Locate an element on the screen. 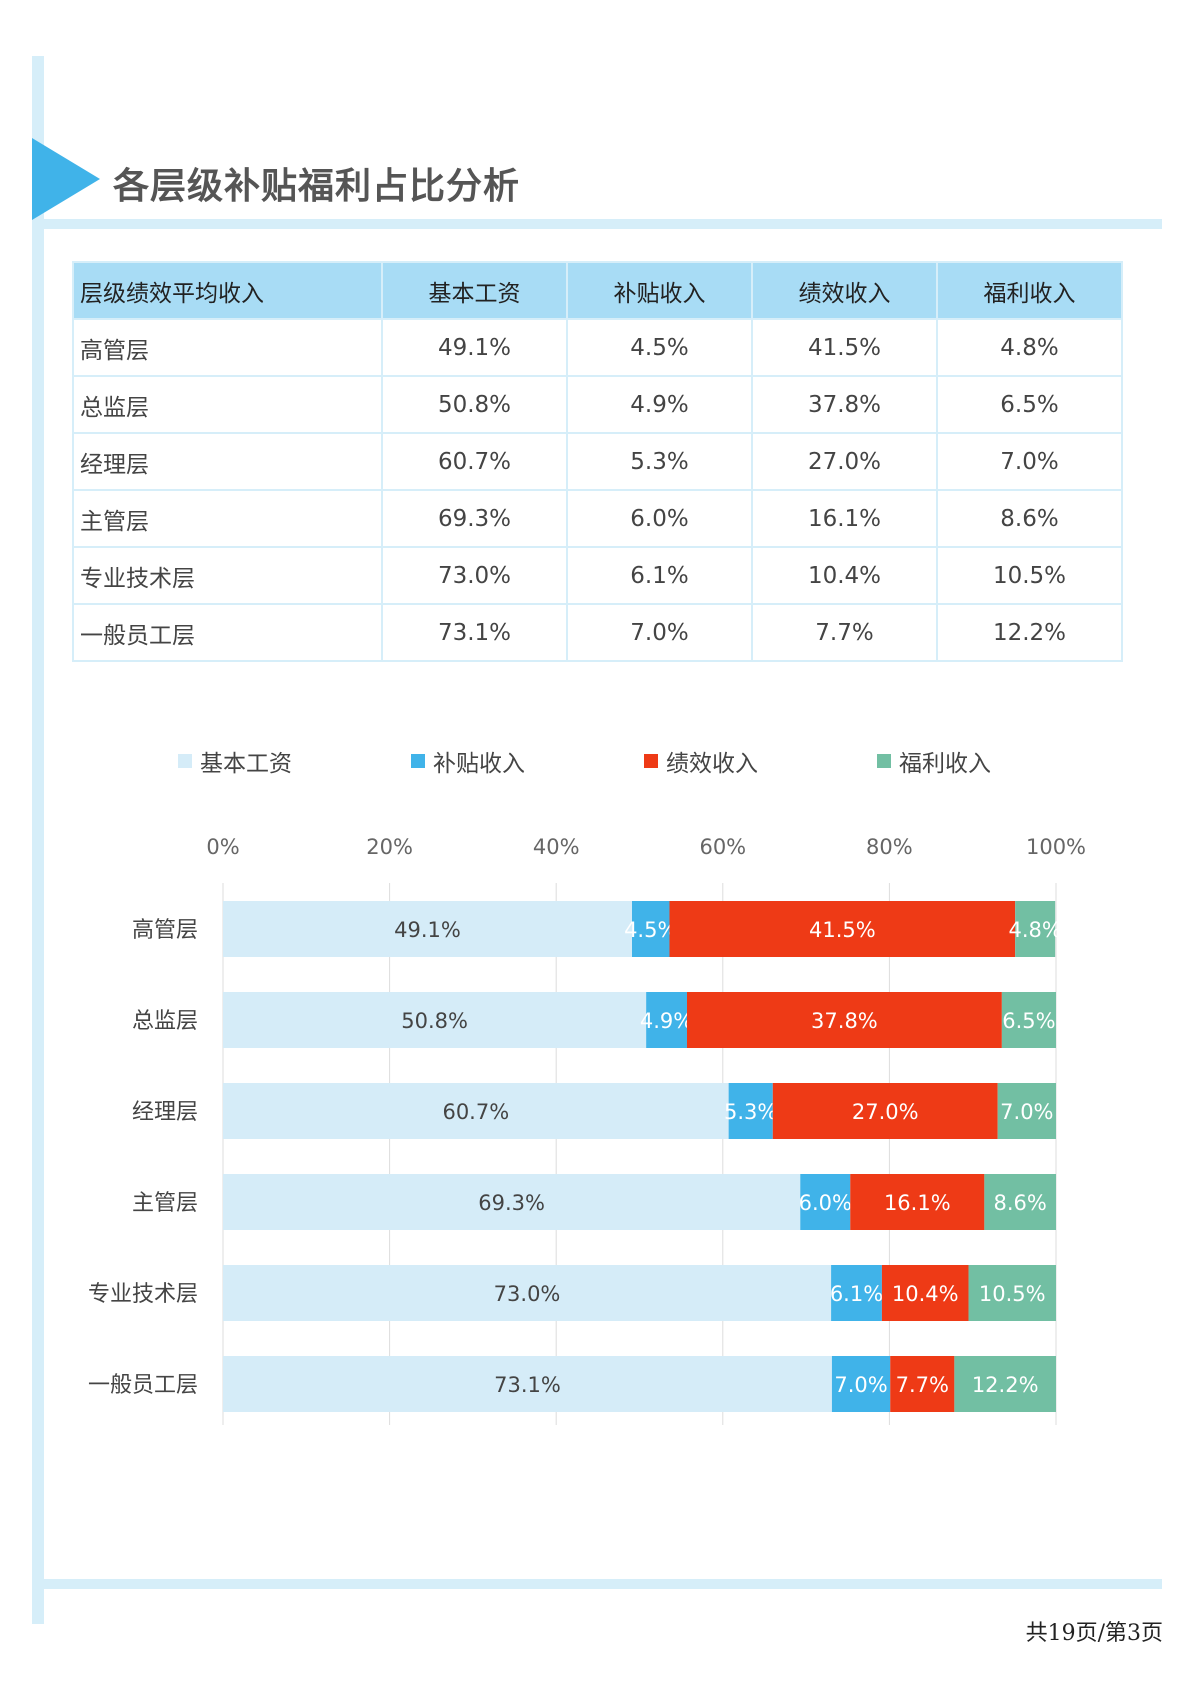 The width and height of the screenshot is (1191, 1684). table-cell: 4.8% is located at coordinates (1029, 347).